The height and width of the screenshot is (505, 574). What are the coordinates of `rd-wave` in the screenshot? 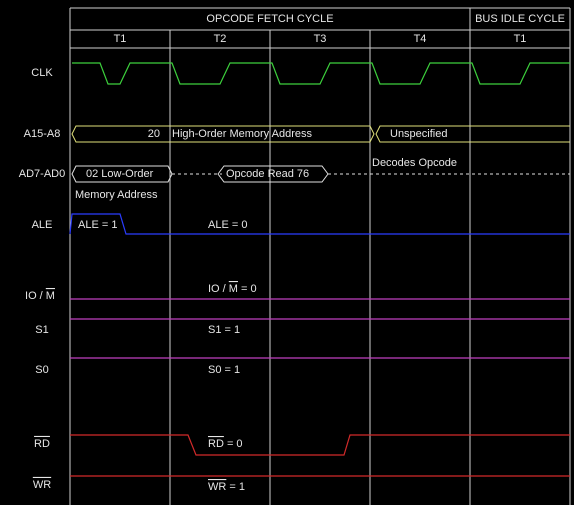 It's located at (320, 445).